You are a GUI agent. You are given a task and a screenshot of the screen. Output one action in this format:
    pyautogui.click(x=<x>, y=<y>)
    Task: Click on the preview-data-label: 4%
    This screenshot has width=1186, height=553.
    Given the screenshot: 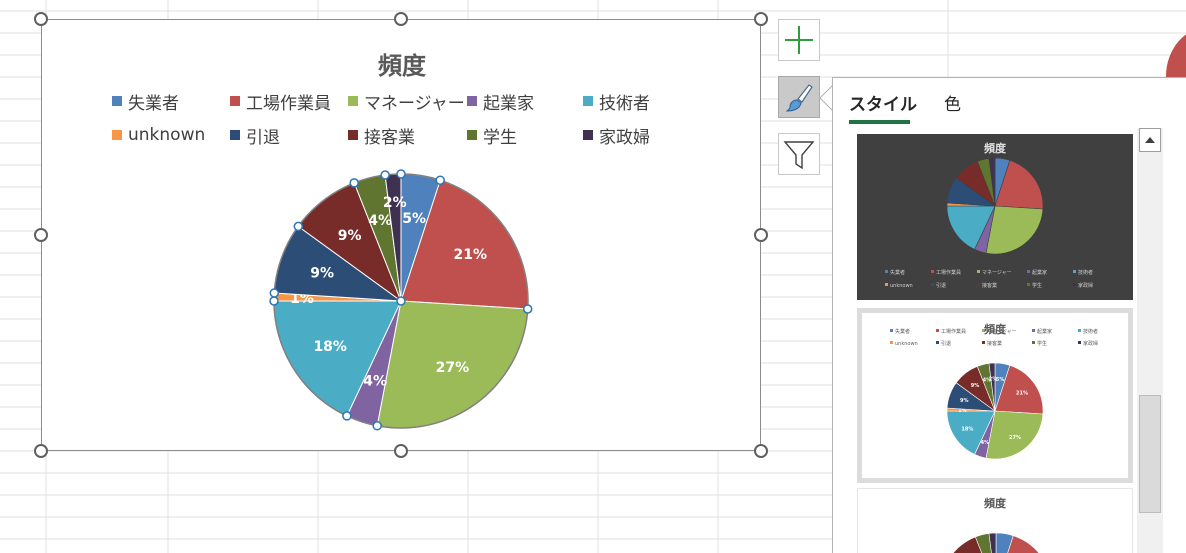 What is the action you would take?
    pyautogui.click(x=987, y=380)
    